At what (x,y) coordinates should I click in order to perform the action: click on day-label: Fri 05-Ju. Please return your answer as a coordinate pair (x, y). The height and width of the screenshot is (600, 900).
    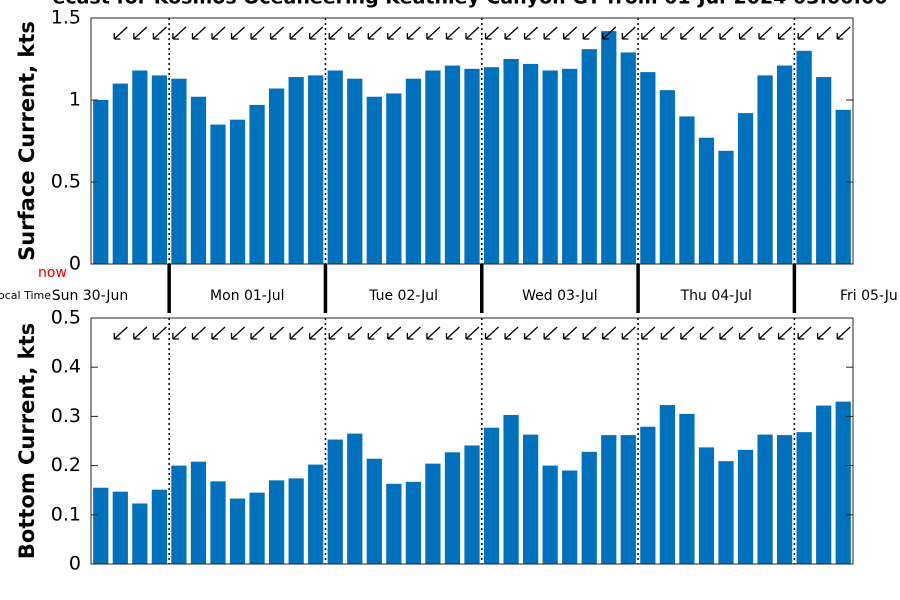
    Looking at the image, I should click on (869, 296).